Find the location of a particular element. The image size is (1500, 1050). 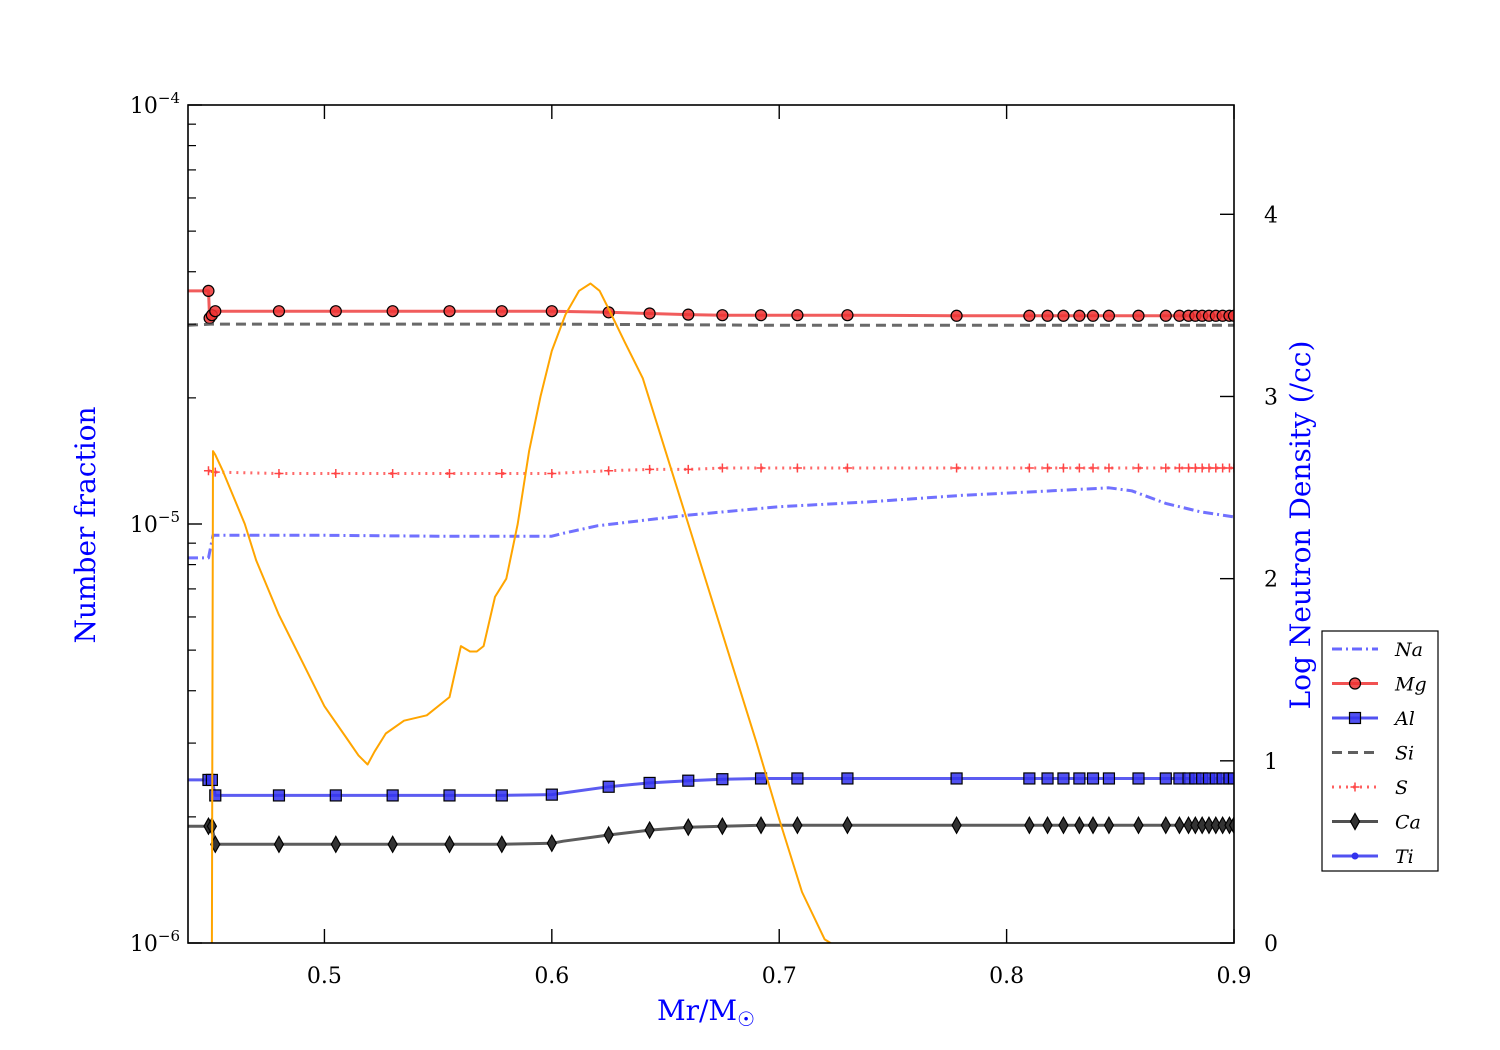

x-axis-title: Mr/M☉ is located at coordinates (706, 1012).